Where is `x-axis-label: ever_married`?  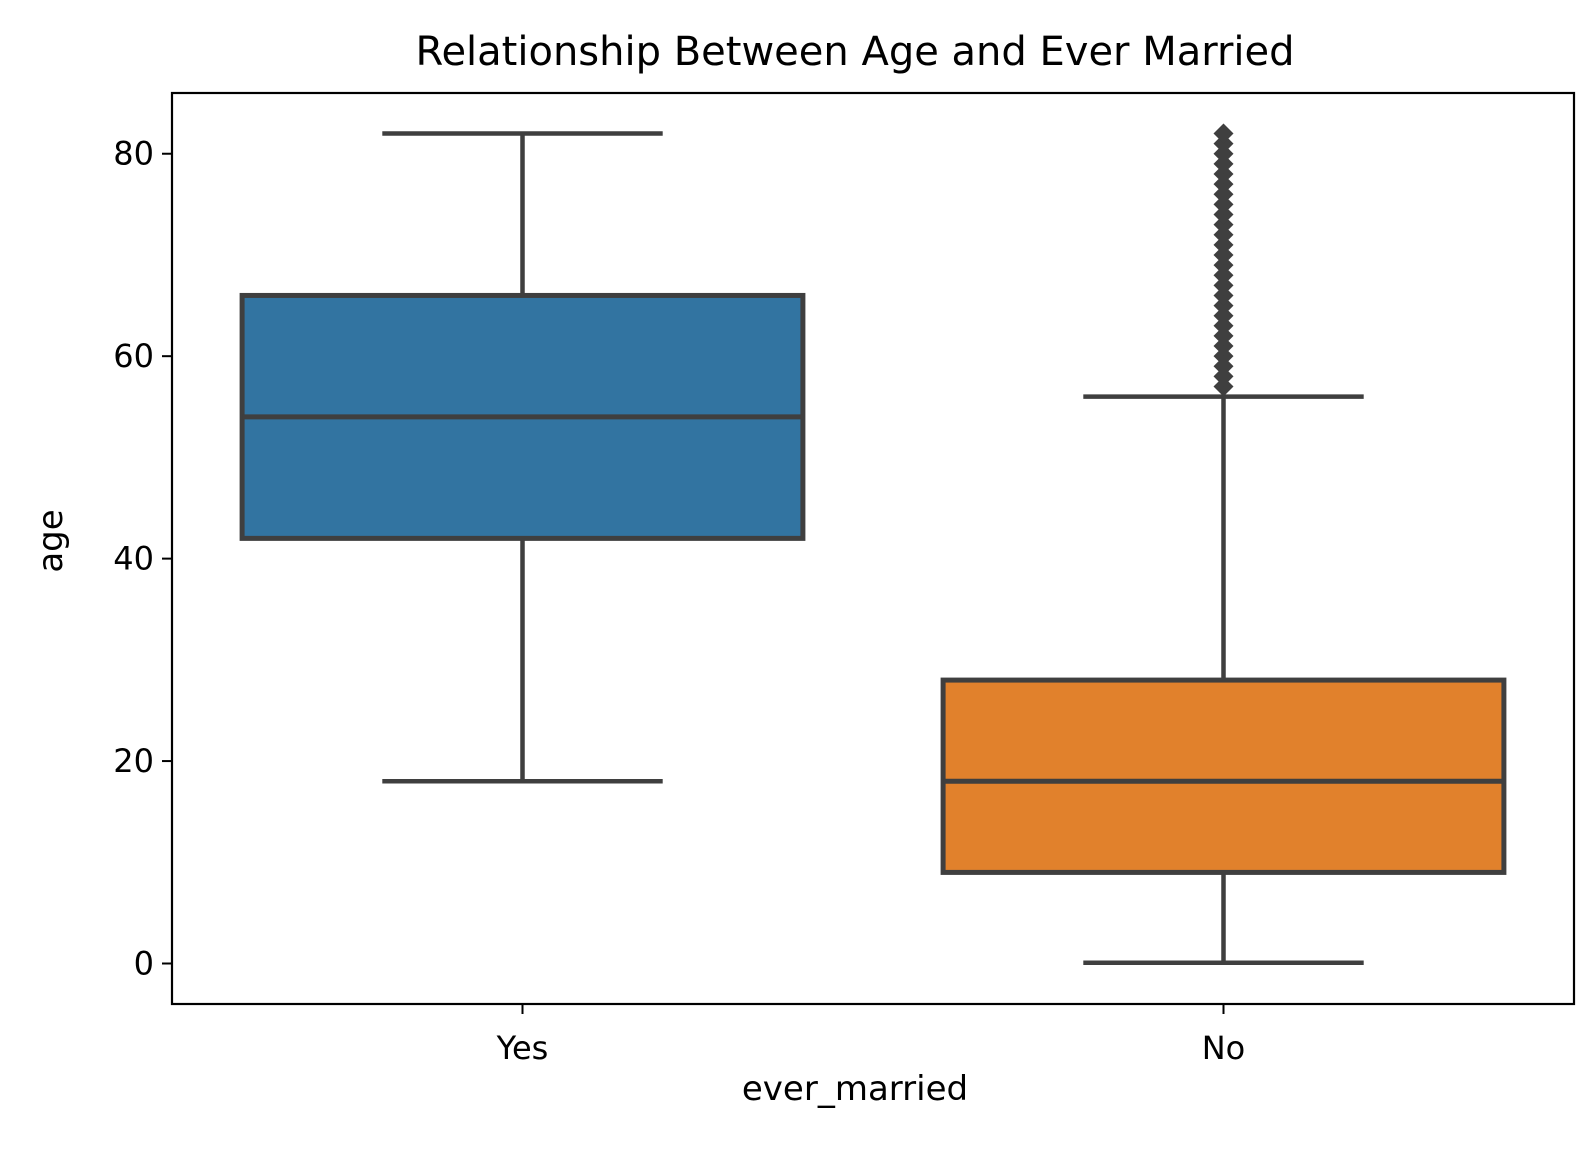
x-axis-label: ever_married is located at coordinates (855, 1089).